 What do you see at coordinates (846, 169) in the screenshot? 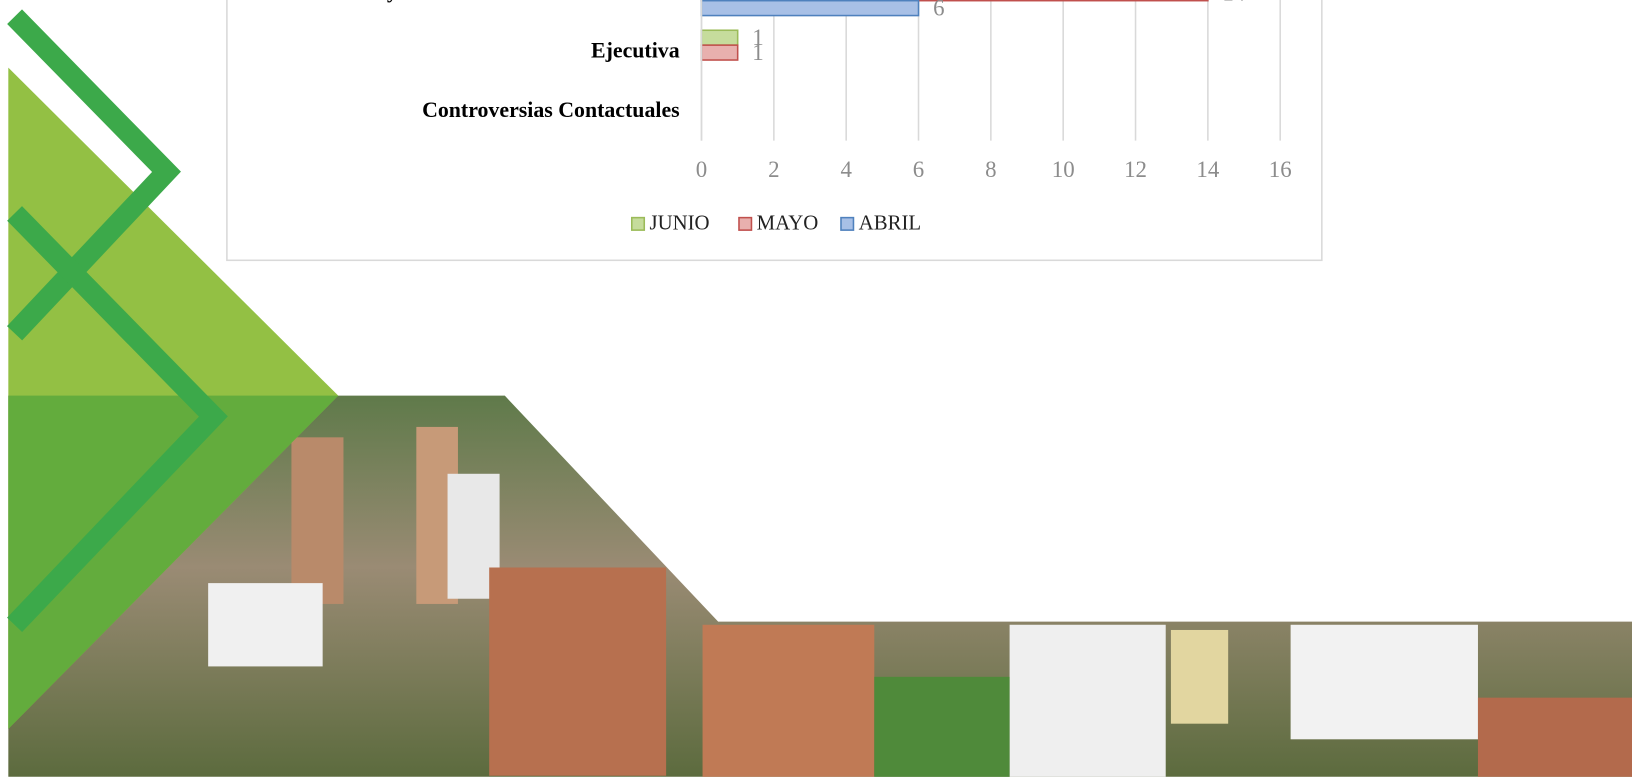
I see `x-tick-label: 4` at bounding box center [846, 169].